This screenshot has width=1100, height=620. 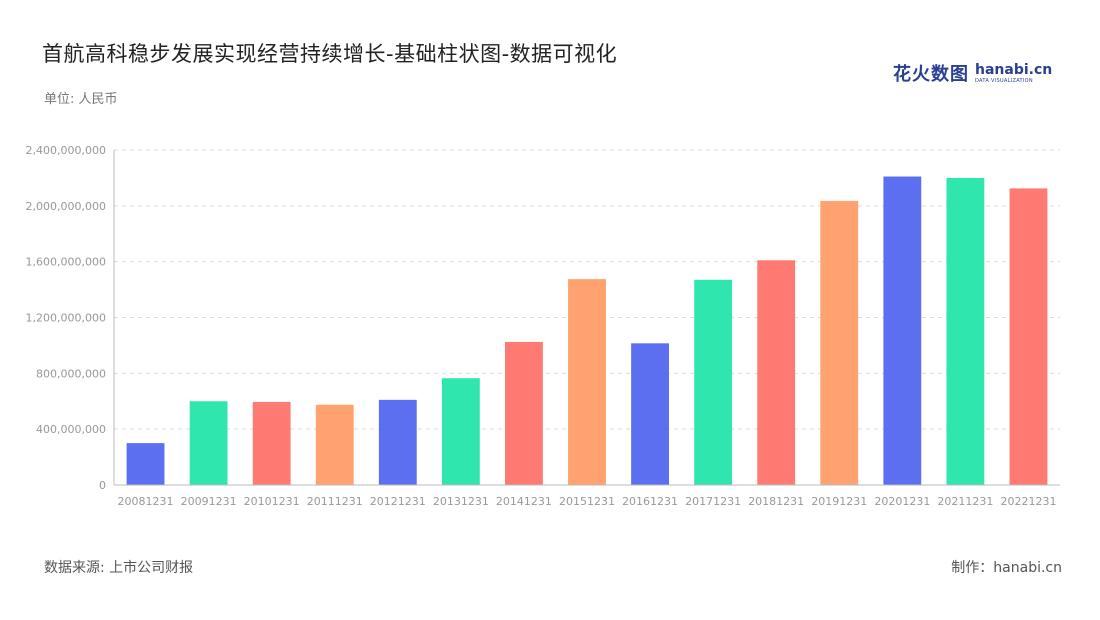 I want to click on unit-label: 单位: 人民币, so click(x=81, y=99).